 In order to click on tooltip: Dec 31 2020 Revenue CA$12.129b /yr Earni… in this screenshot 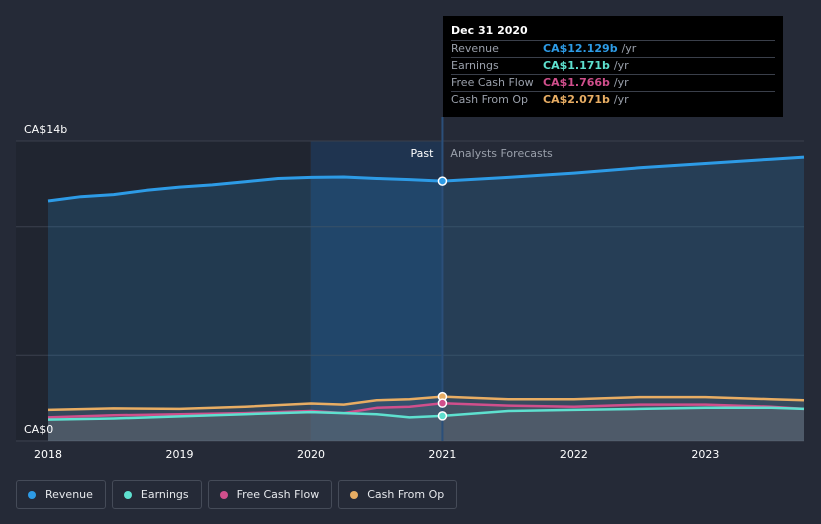, I will do `click(613, 66)`.